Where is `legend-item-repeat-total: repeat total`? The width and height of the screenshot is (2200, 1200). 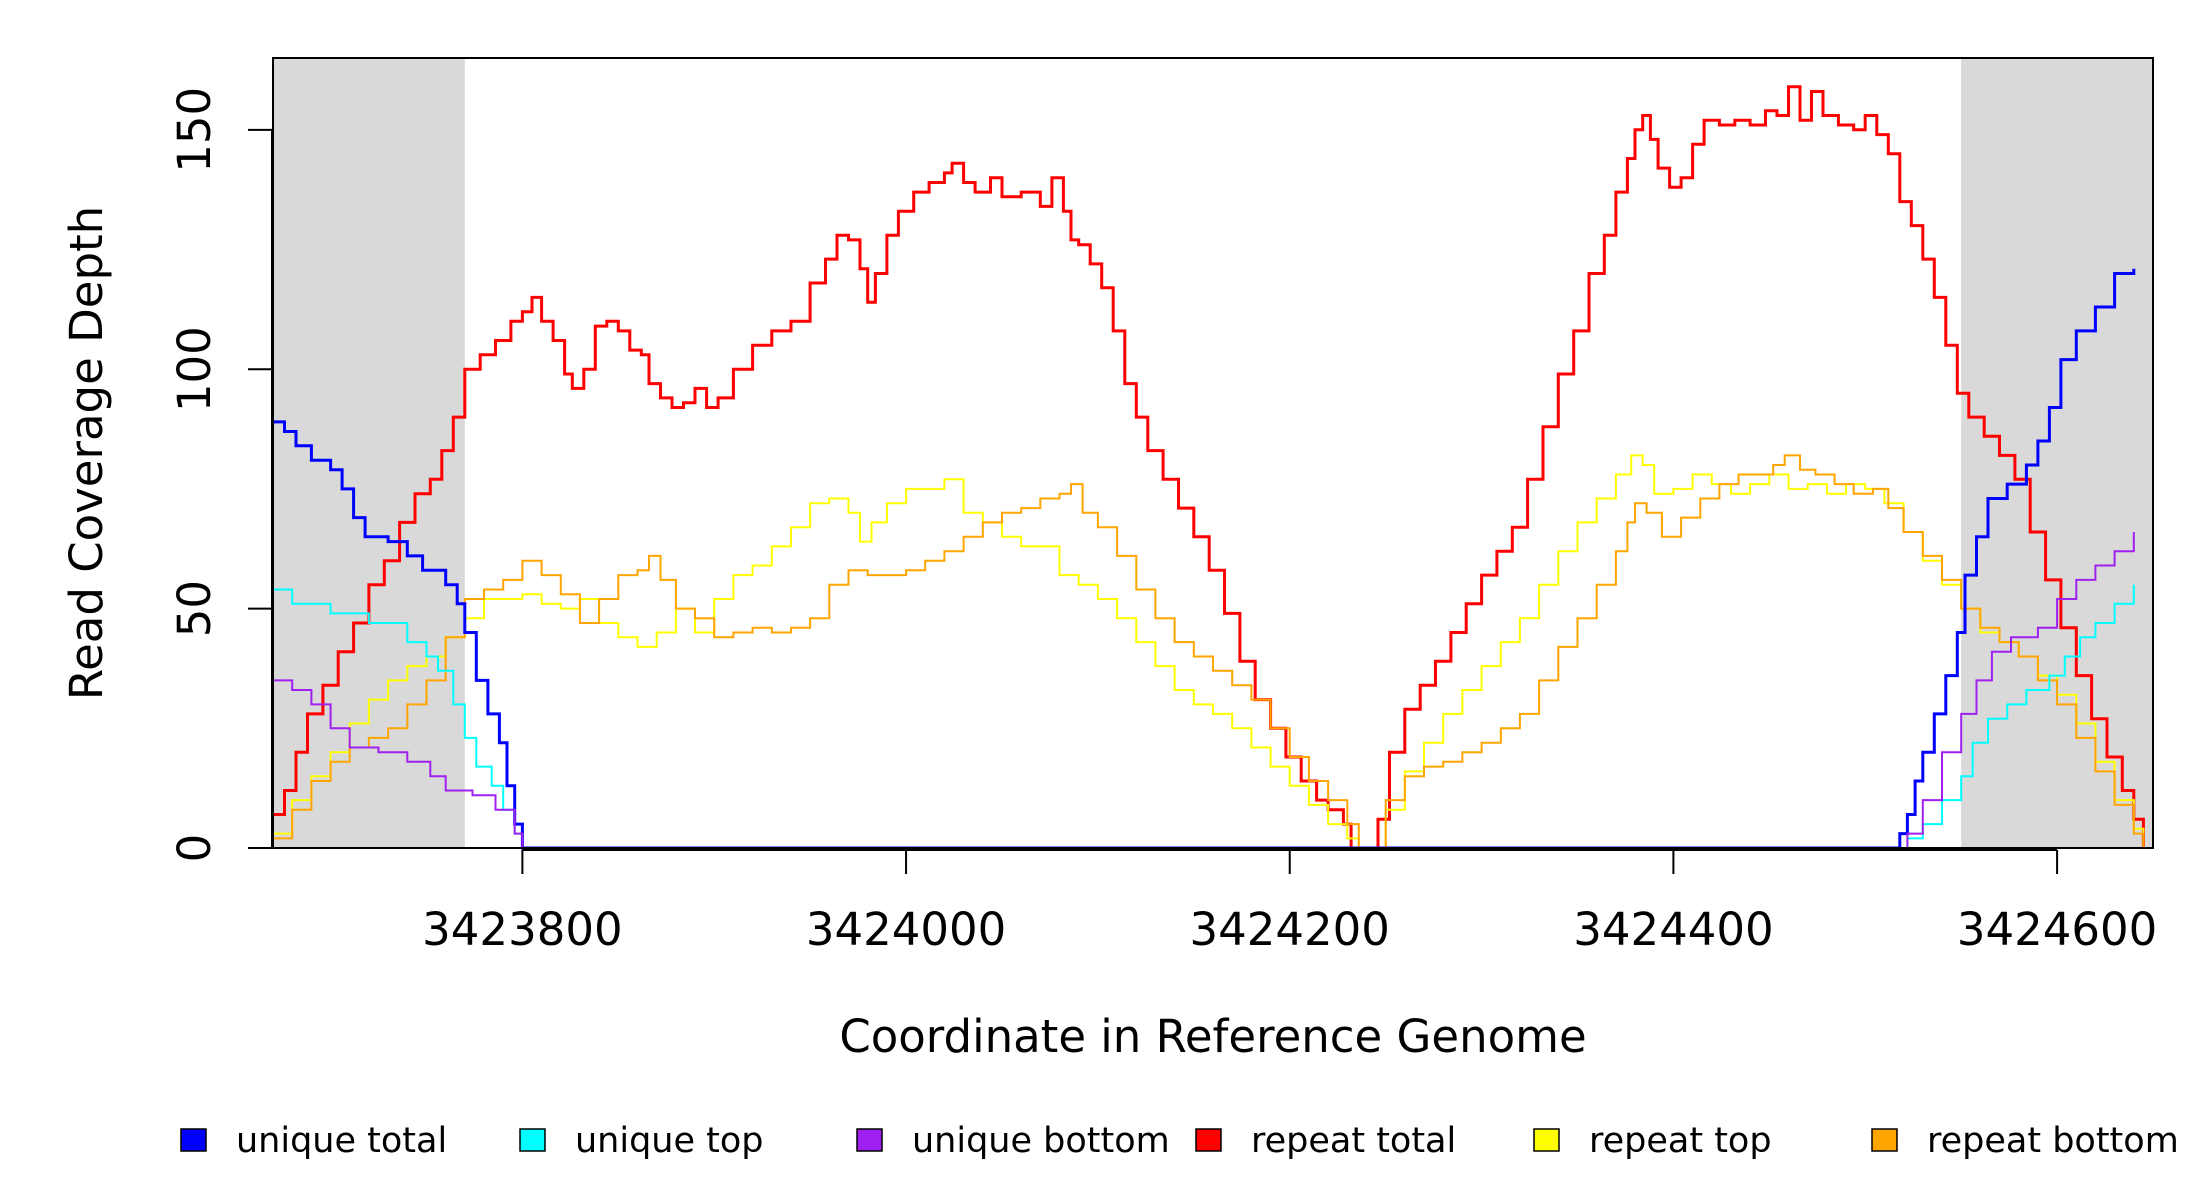
legend-item-repeat-total: repeat total is located at coordinates (1325, 1141).